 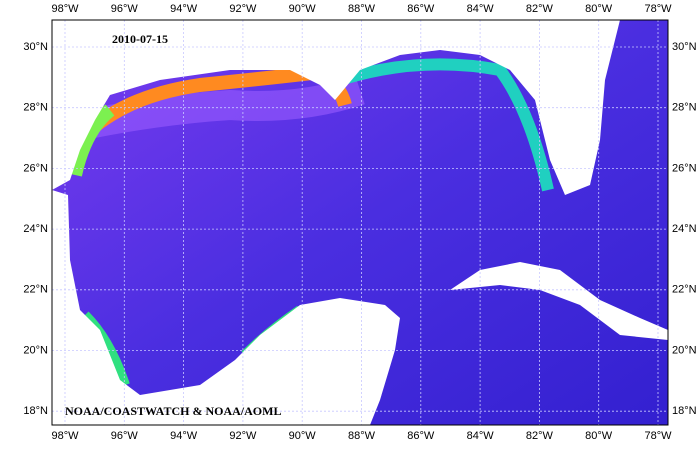 I want to click on credit-label: NOAA/COASTWATCH & NOAA/AOML, so click(x=173, y=411).